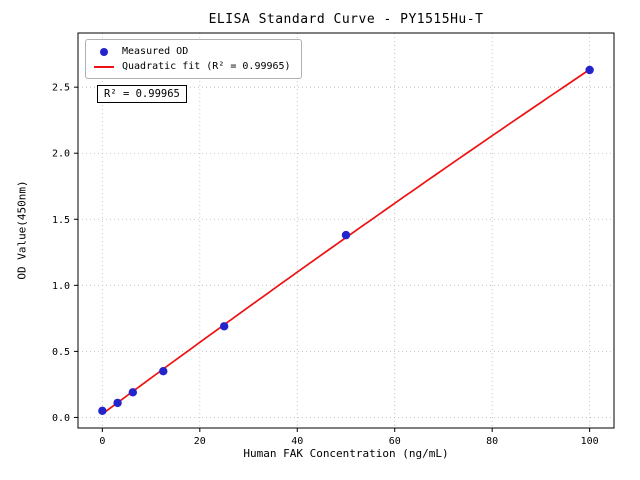 The width and height of the screenshot is (640, 480). What do you see at coordinates (206, 66) in the screenshot?
I see `legend-label-quadratic-fit: Quadratic fit (R² = 0.99965)` at bounding box center [206, 66].